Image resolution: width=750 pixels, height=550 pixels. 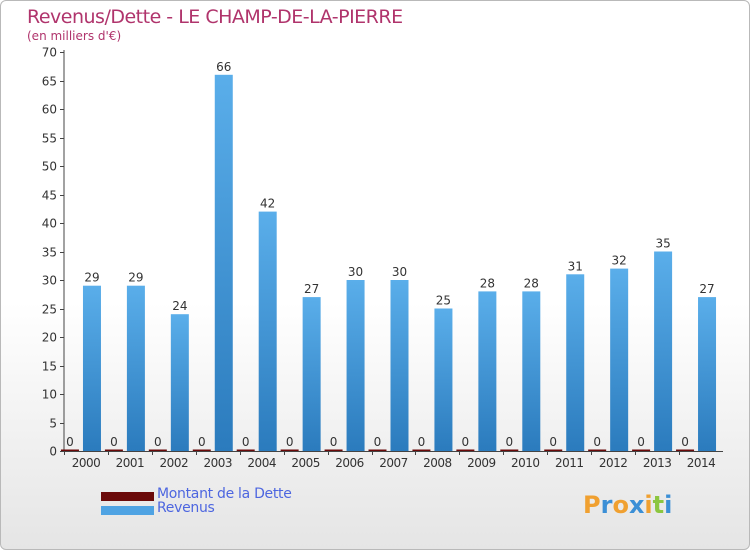 What do you see at coordinates (127, 496) in the screenshot?
I see `legend-swatch-dette` at bounding box center [127, 496].